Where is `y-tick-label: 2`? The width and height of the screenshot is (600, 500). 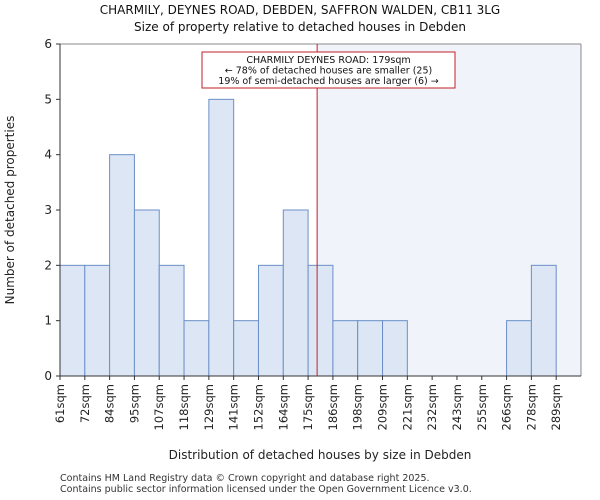 y-tick-label: 2 is located at coordinates (48, 265).